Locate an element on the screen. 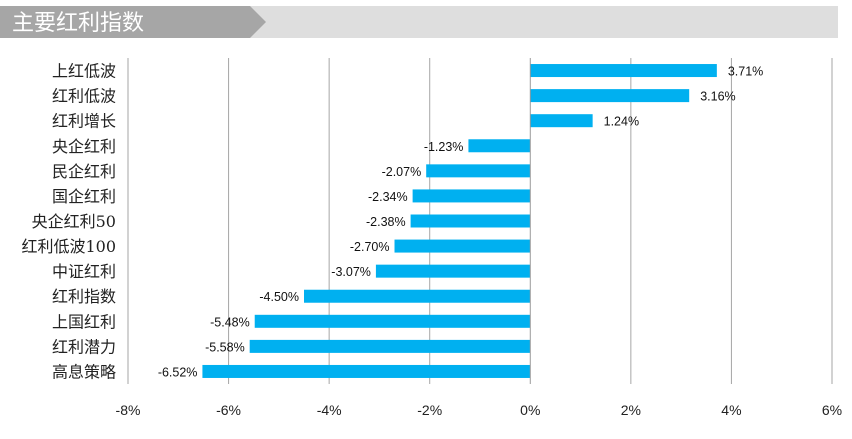 Image resolution: width=852 pixels, height=439 pixels. data-label: 1.24% is located at coordinates (621, 122).